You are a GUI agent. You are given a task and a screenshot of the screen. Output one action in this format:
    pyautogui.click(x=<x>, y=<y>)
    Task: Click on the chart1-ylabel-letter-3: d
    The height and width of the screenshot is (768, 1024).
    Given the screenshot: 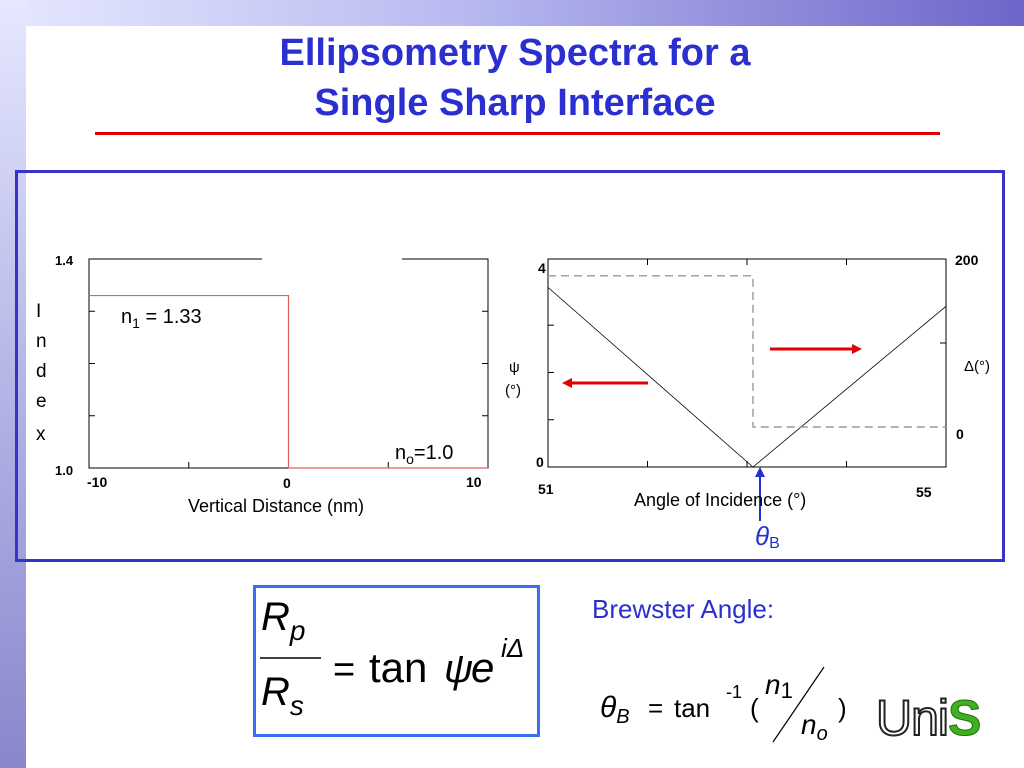 What is the action you would take?
    pyautogui.click(x=41, y=371)
    